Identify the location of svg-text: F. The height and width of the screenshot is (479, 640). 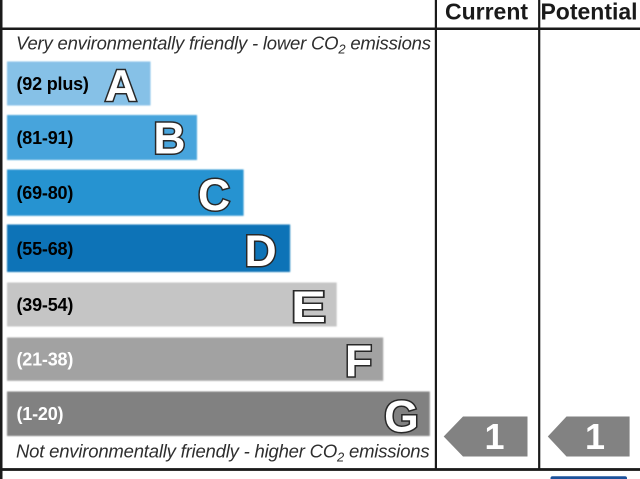
(358, 362).